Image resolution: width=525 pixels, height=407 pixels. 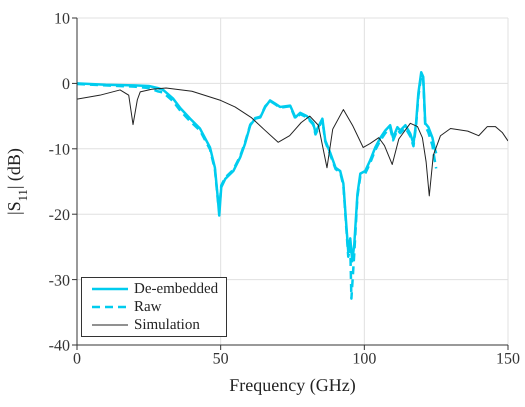 I want to click on y-tick-label: -30, so click(x=59, y=281).